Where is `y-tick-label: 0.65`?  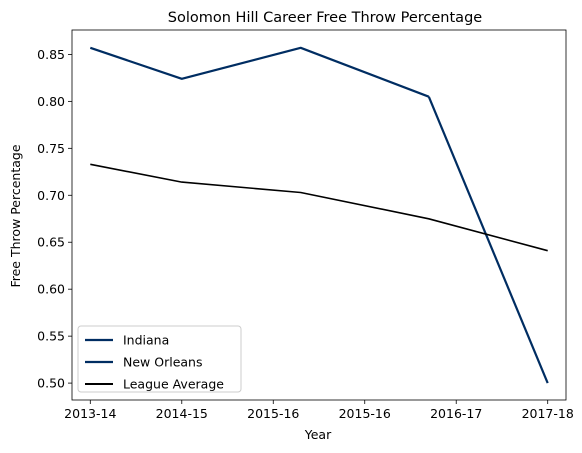 y-tick-label: 0.65 is located at coordinates (51, 242).